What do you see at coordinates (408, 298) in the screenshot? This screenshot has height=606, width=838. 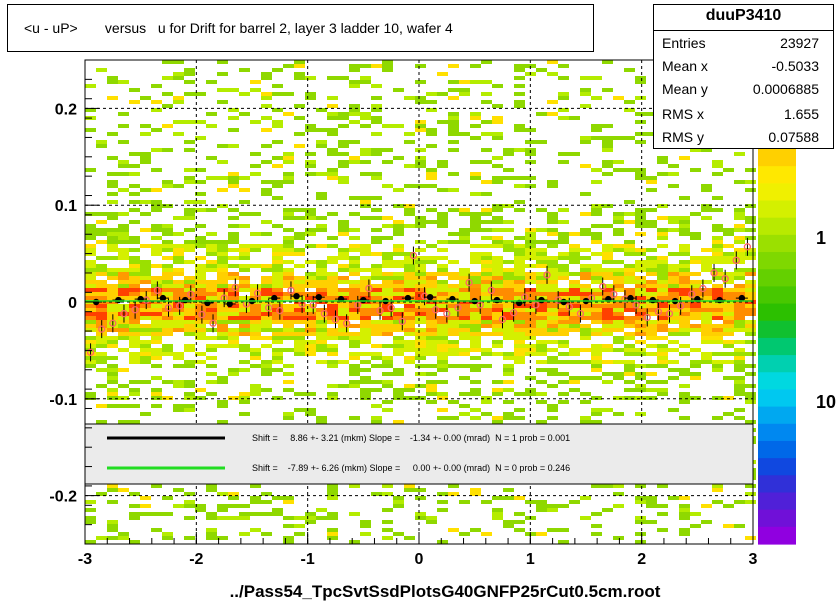 I see `profile-black-marker` at bounding box center [408, 298].